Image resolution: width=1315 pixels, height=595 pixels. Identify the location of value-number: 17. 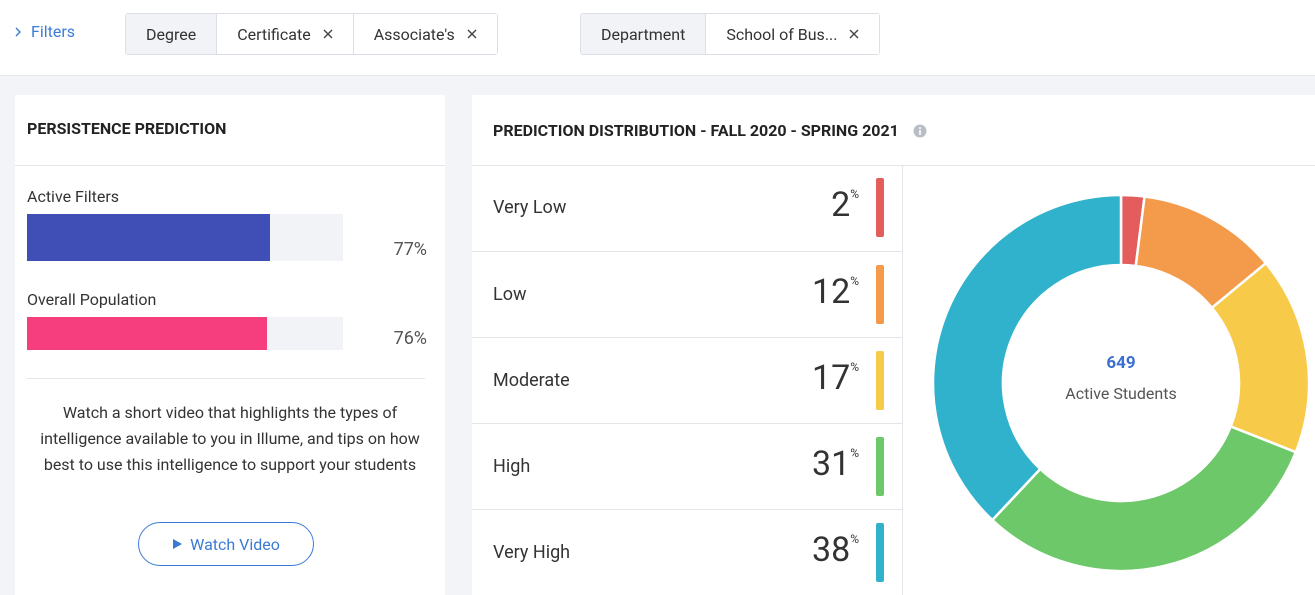
(831, 378).